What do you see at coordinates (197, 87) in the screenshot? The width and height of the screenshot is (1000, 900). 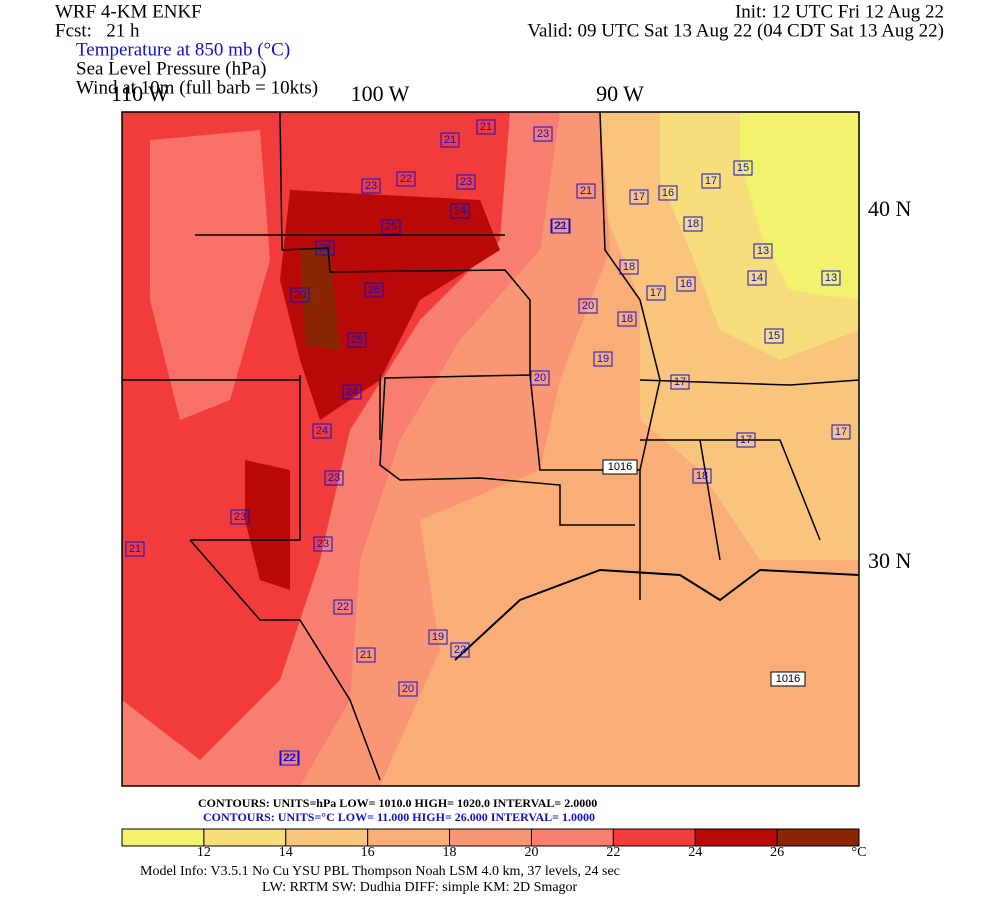 I see `field-wind: Wind at 10m (full barb = 10kts)` at bounding box center [197, 87].